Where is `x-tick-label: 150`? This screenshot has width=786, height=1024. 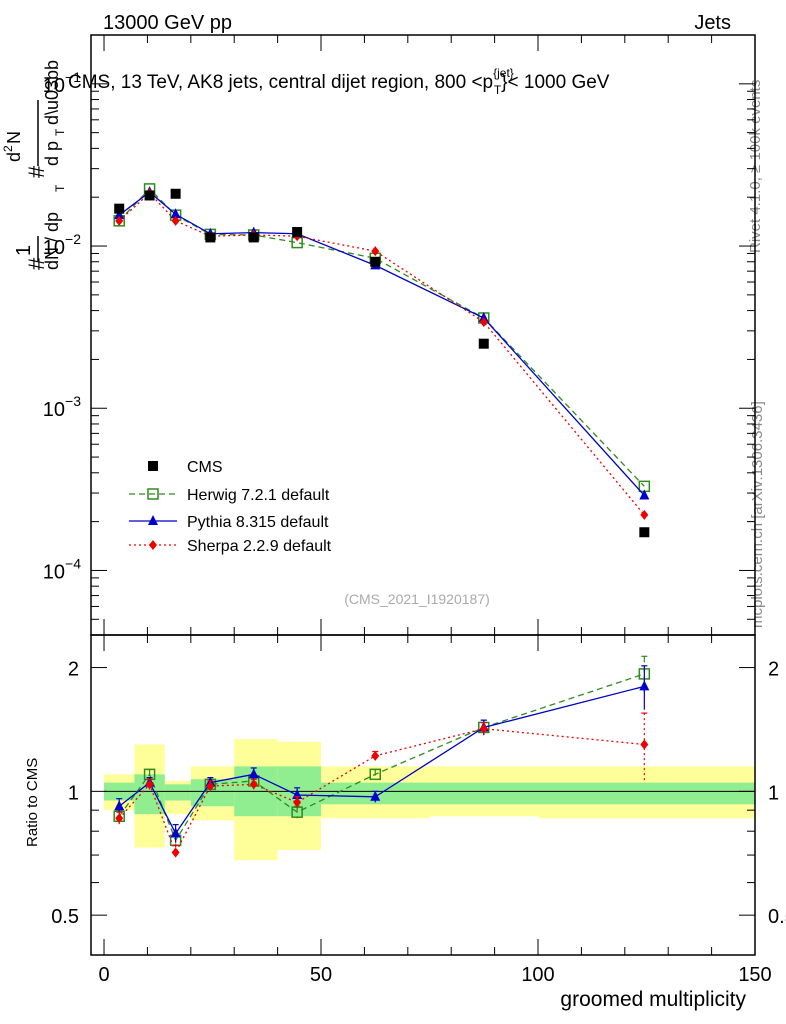
x-tick-label: 150 is located at coordinates (754, 975).